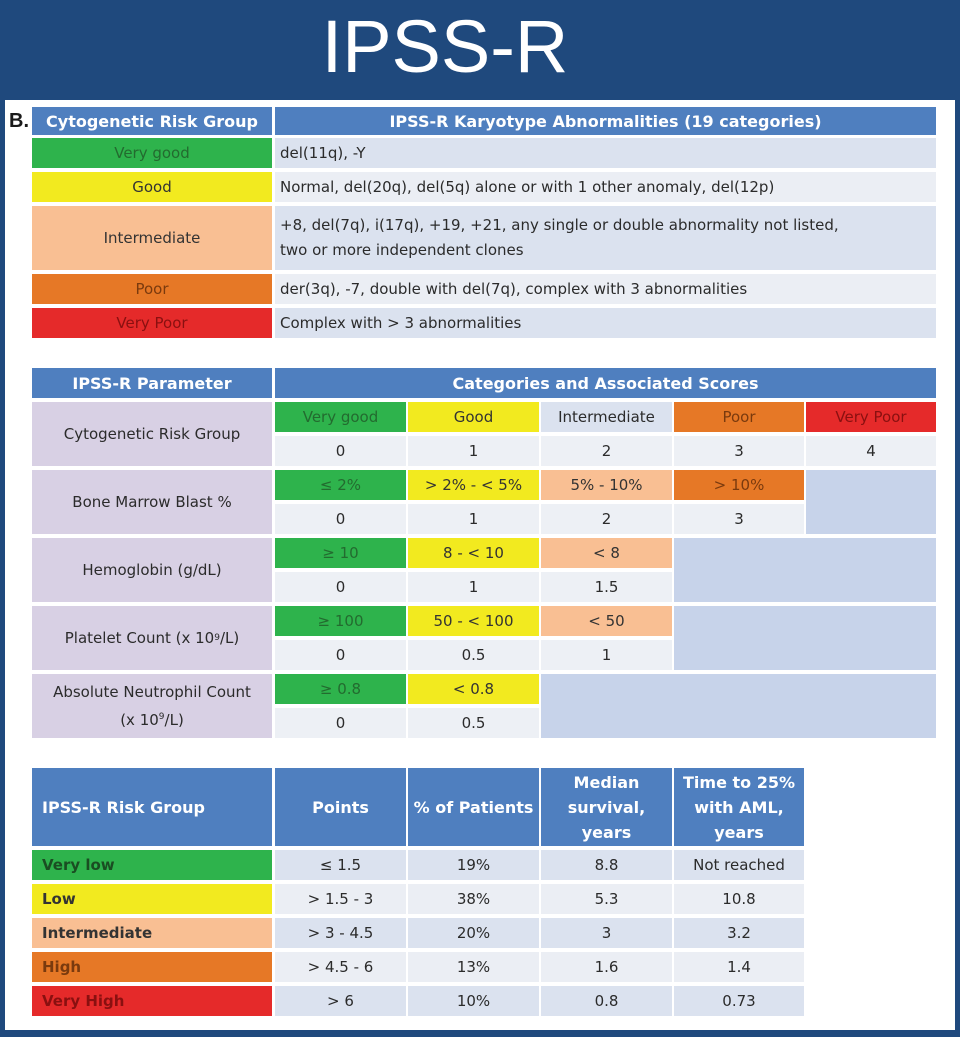 The image size is (960, 1037). Describe the element at coordinates (739, 967) in the screenshot. I see `risk-aml: 1.4` at that location.